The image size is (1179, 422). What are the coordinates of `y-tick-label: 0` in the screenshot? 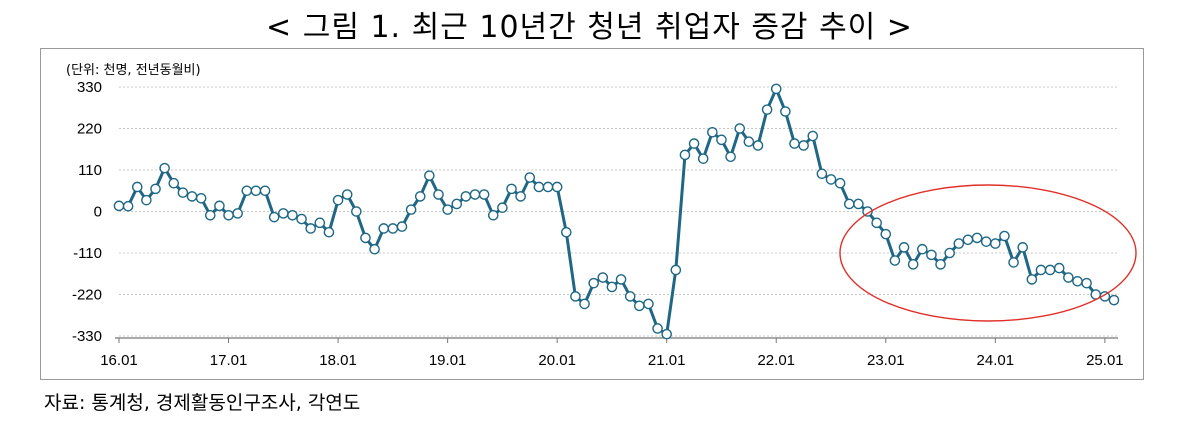 It's located at (98, 212).